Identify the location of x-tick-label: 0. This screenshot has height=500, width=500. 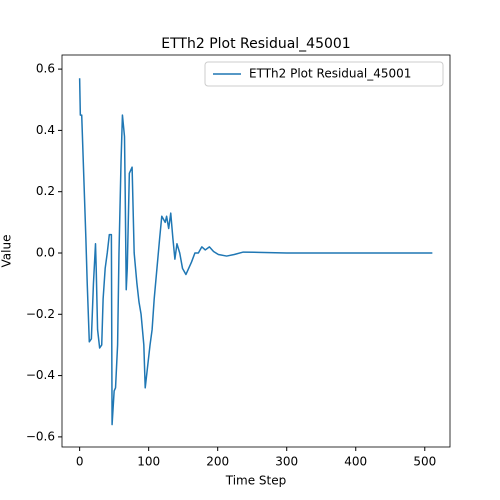
(80, 462).